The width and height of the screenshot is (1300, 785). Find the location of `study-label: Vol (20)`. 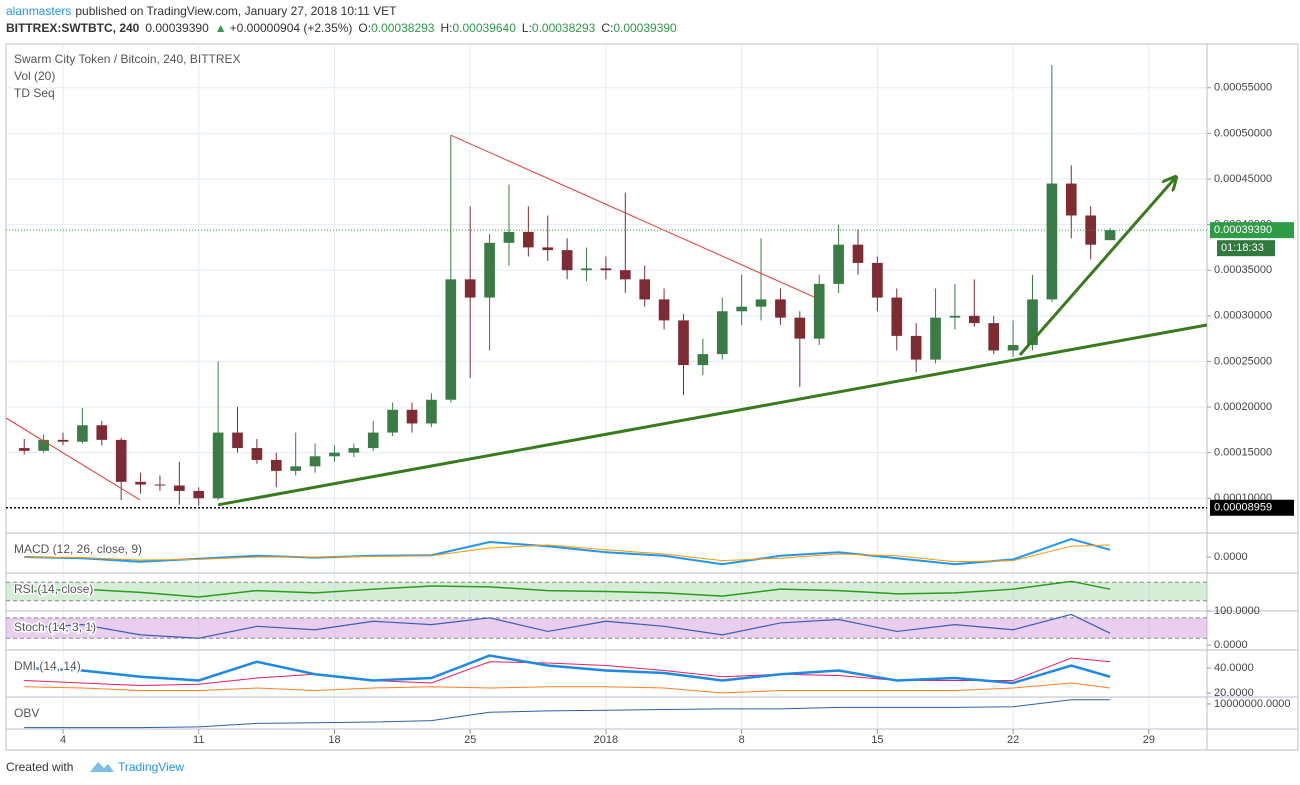

study-label: Vol (20) is located at coordinates (34, 76).